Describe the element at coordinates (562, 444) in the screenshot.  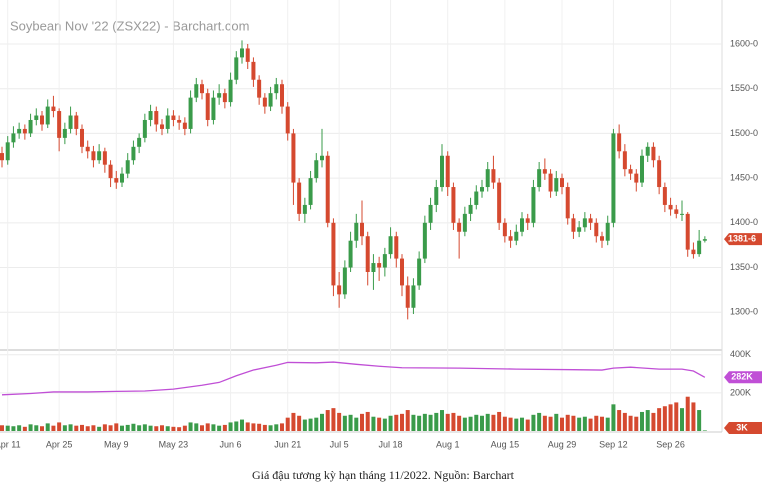
I see `x-tick-label: Aug 29` at that location.